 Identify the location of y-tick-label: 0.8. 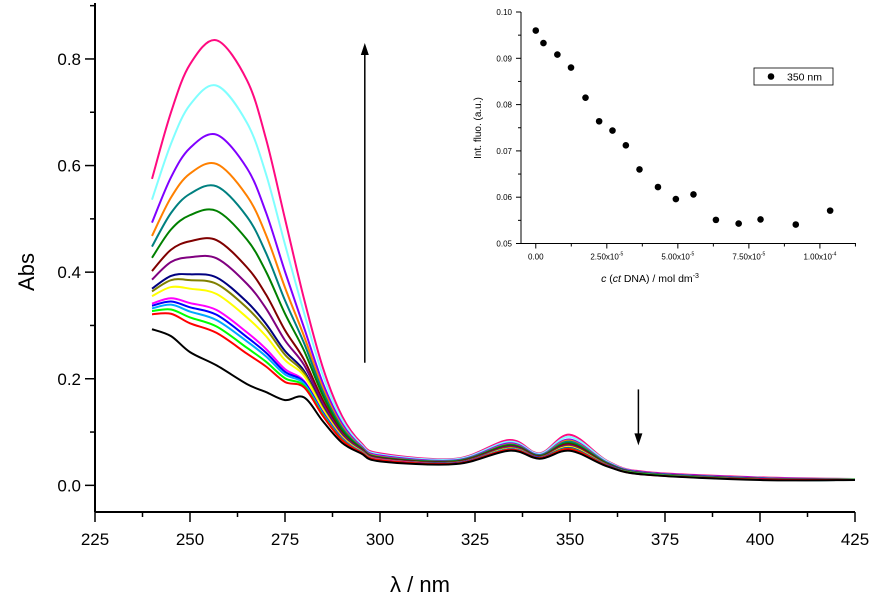
(69, 59).